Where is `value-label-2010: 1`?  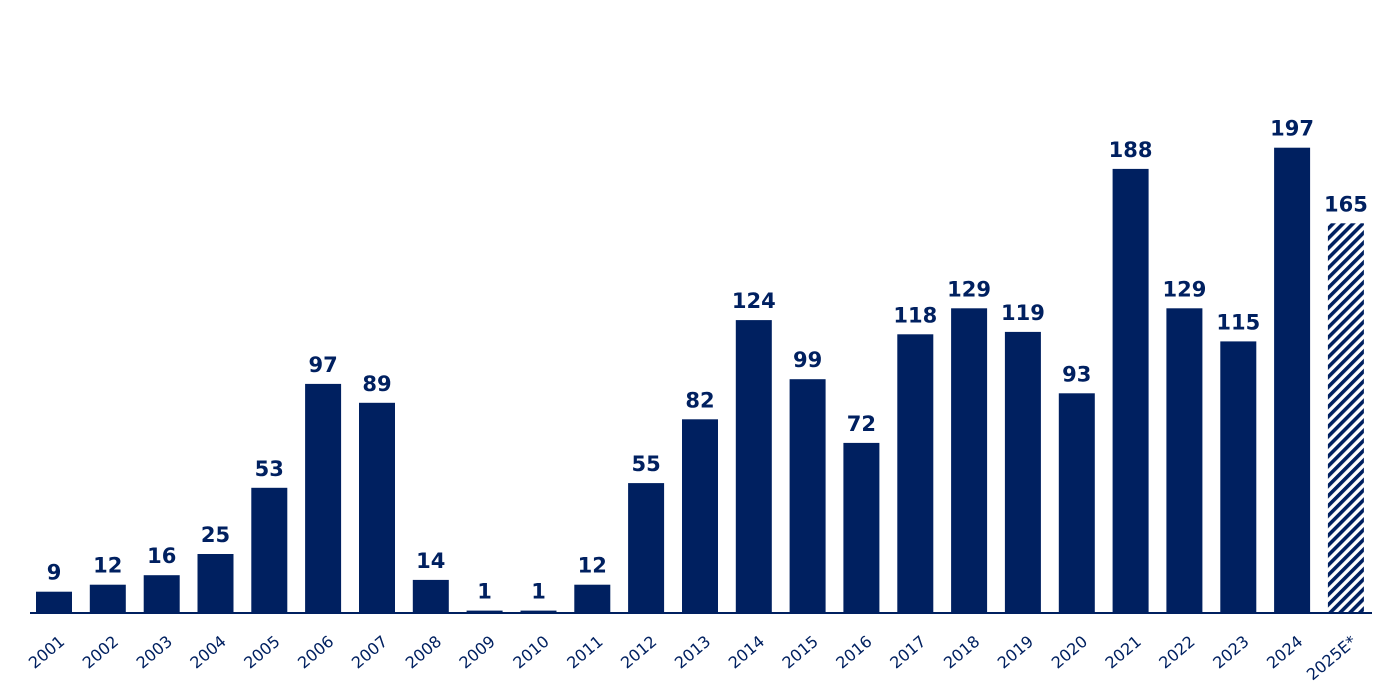
value-label-2010: 1 is located at coordinates (538, 592).